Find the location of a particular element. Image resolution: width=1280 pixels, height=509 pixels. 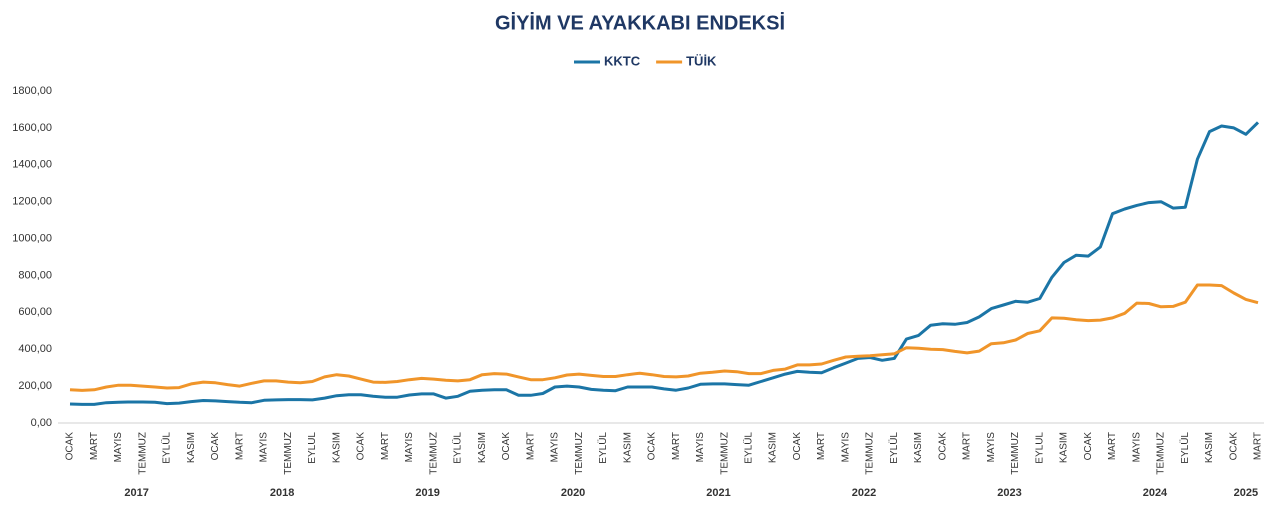

y-tick-label: 1200,00 is located at coordinates (32, 202).